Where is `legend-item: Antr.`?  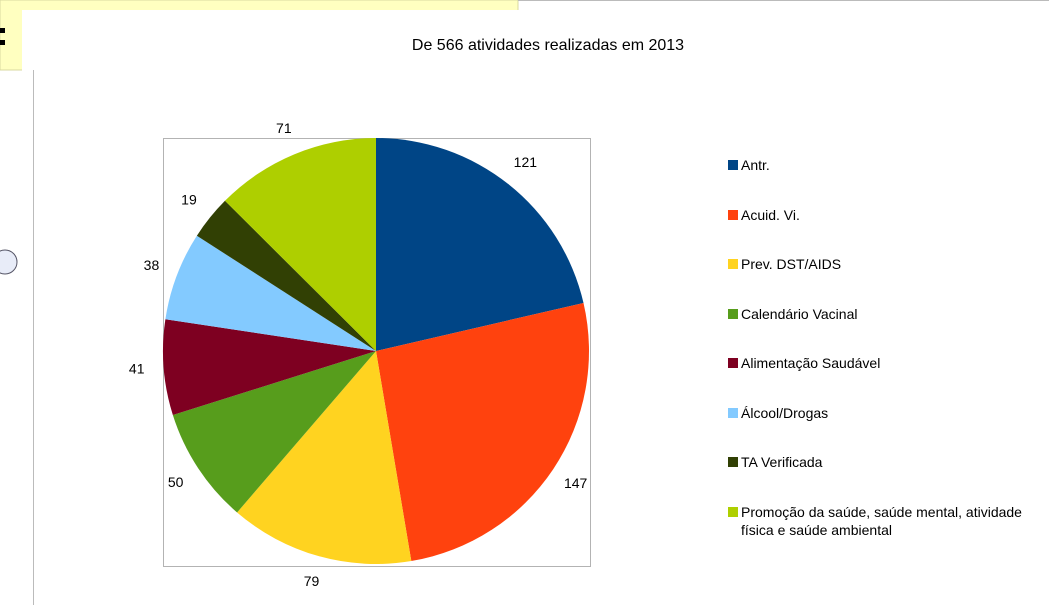
legend-item: Antr. is located at coordinates (884, 181).